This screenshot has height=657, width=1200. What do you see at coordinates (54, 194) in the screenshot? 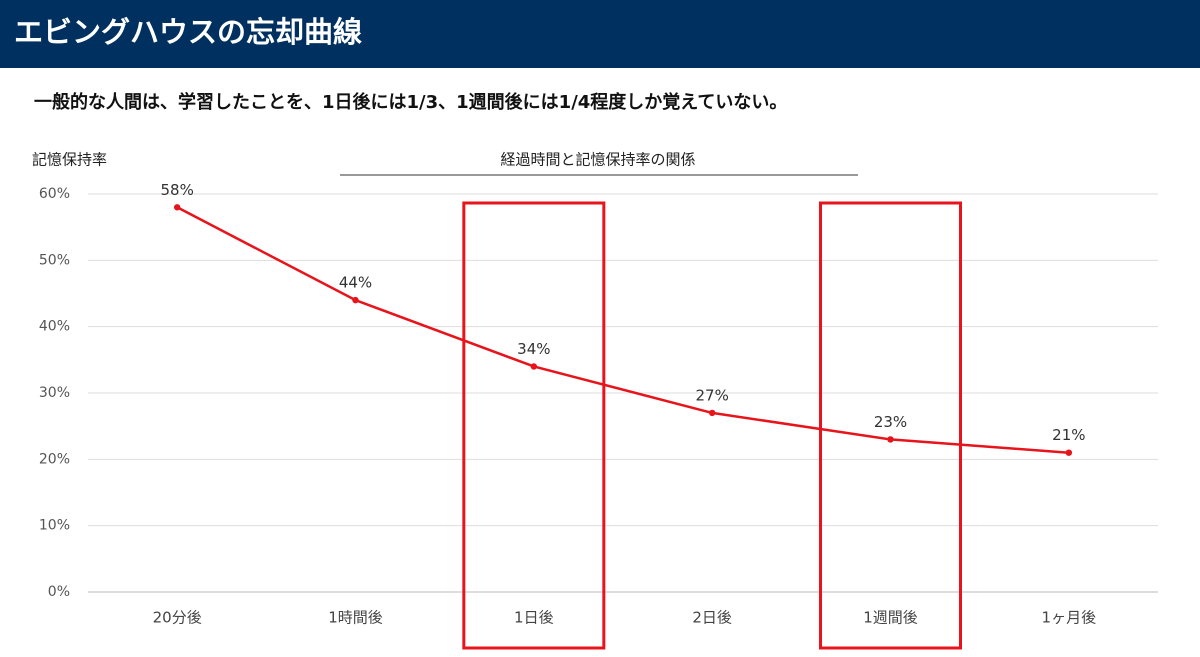
I see `y-tick-label: 60%` at bounding box center [54, 194].